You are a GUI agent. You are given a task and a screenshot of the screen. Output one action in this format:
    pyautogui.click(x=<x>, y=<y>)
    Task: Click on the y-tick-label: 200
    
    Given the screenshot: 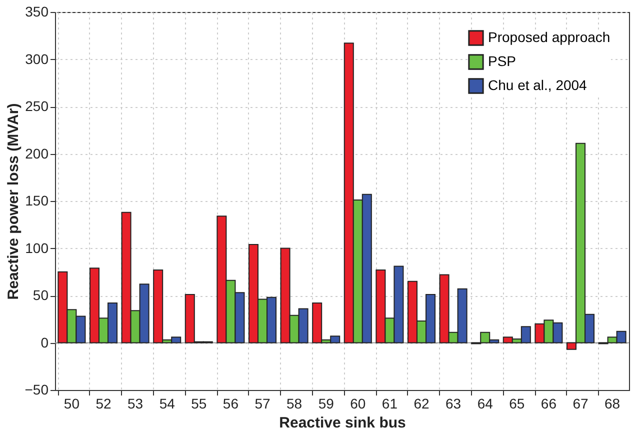 What is the action you would take?
    pyautogui.click(x=37, y=153)
    